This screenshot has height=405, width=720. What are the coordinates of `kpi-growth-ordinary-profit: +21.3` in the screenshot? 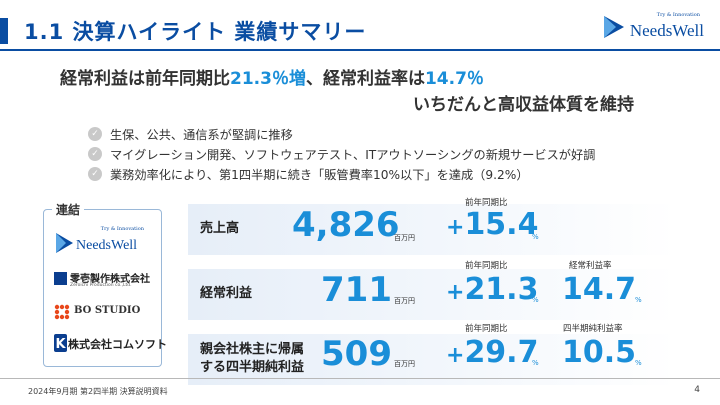 It's located at (492, 289).